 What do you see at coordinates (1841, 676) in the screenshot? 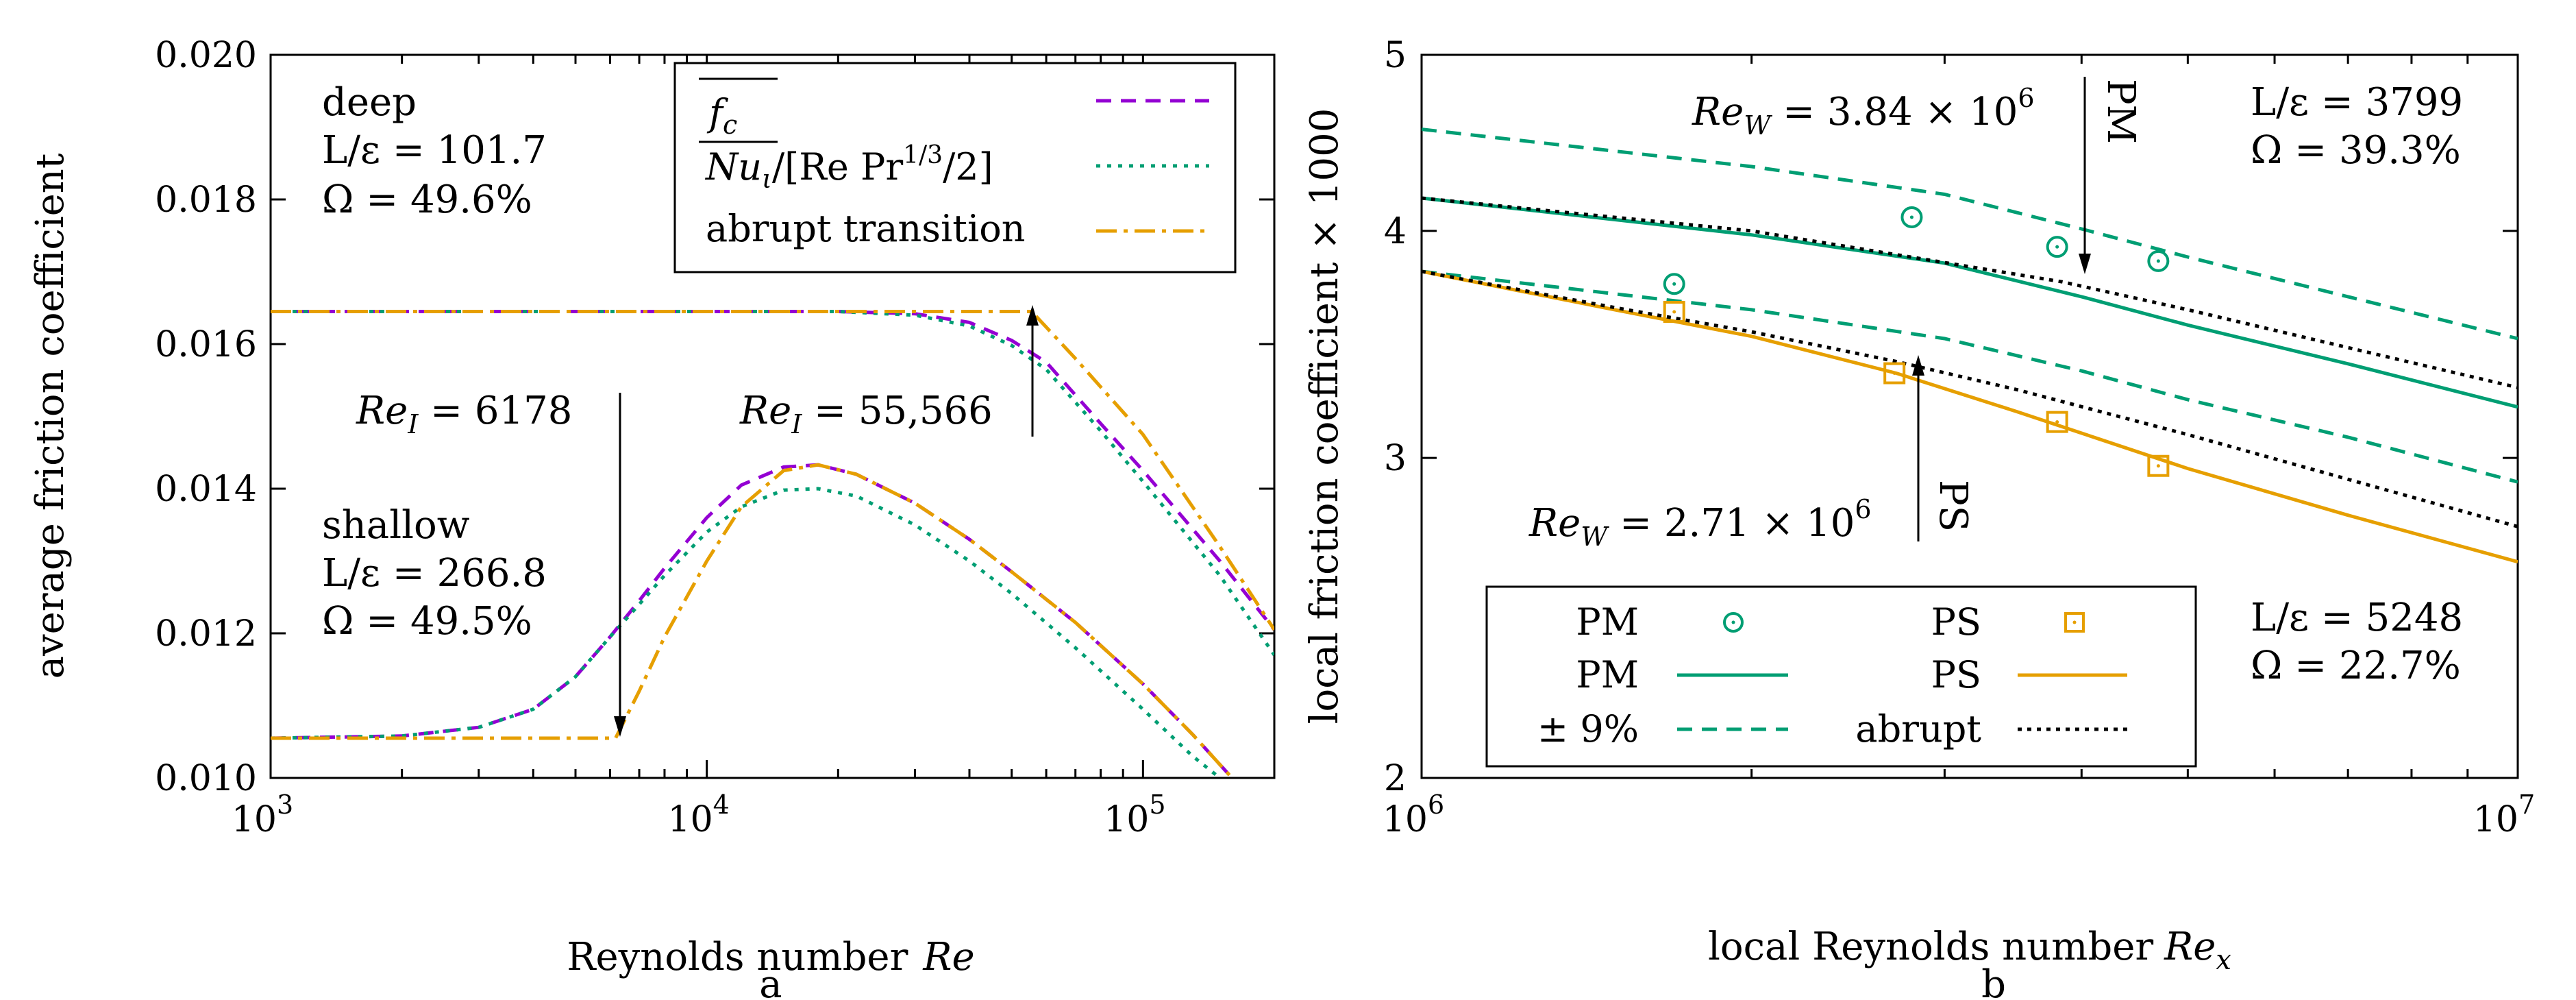
I see `legend-b: PM PS PM PS ± 9% abrupt` at bounding box center [1841, 676].